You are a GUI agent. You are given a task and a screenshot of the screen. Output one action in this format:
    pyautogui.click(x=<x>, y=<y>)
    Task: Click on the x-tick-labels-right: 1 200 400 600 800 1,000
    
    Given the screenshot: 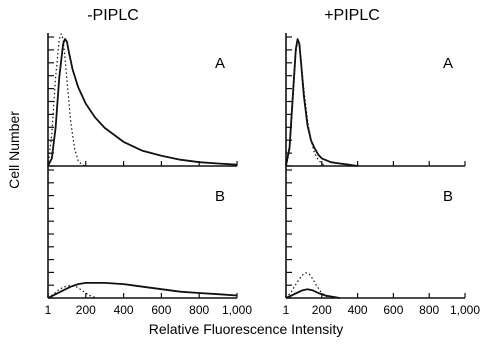 What is the action you would take?
    pyautogui.click(x=382, y=310)
    